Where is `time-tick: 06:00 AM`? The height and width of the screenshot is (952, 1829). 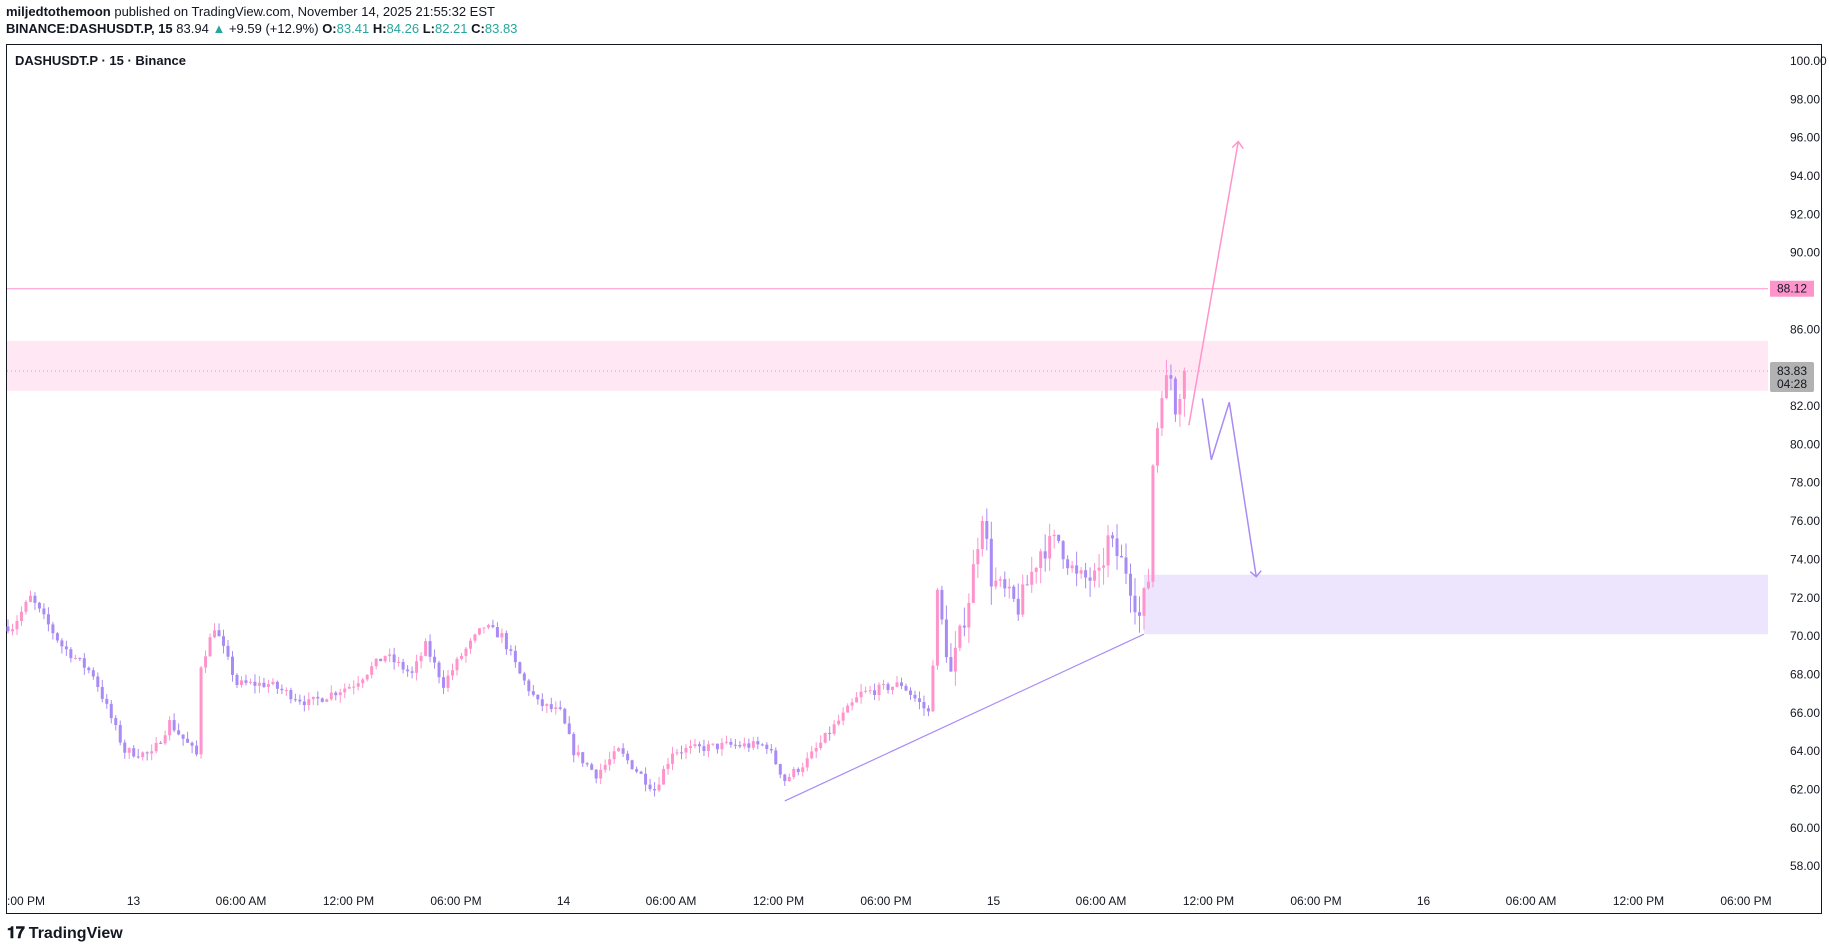
time-tick: 06:00 AM is located at coordinates (241, 901).